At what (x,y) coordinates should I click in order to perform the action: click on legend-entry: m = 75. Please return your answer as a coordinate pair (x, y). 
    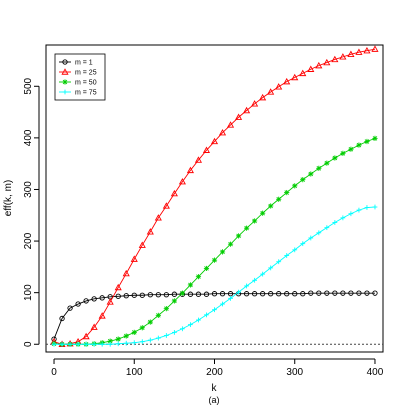
    Looking at the image, I should click on (78, 93).